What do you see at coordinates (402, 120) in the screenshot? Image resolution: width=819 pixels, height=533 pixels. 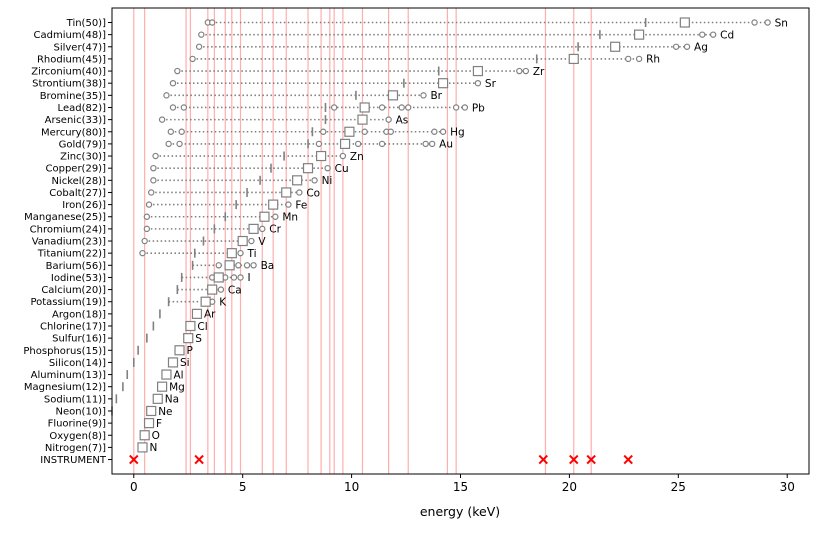 I see `element-symbol-label: As` at bounding box center [402, 120].